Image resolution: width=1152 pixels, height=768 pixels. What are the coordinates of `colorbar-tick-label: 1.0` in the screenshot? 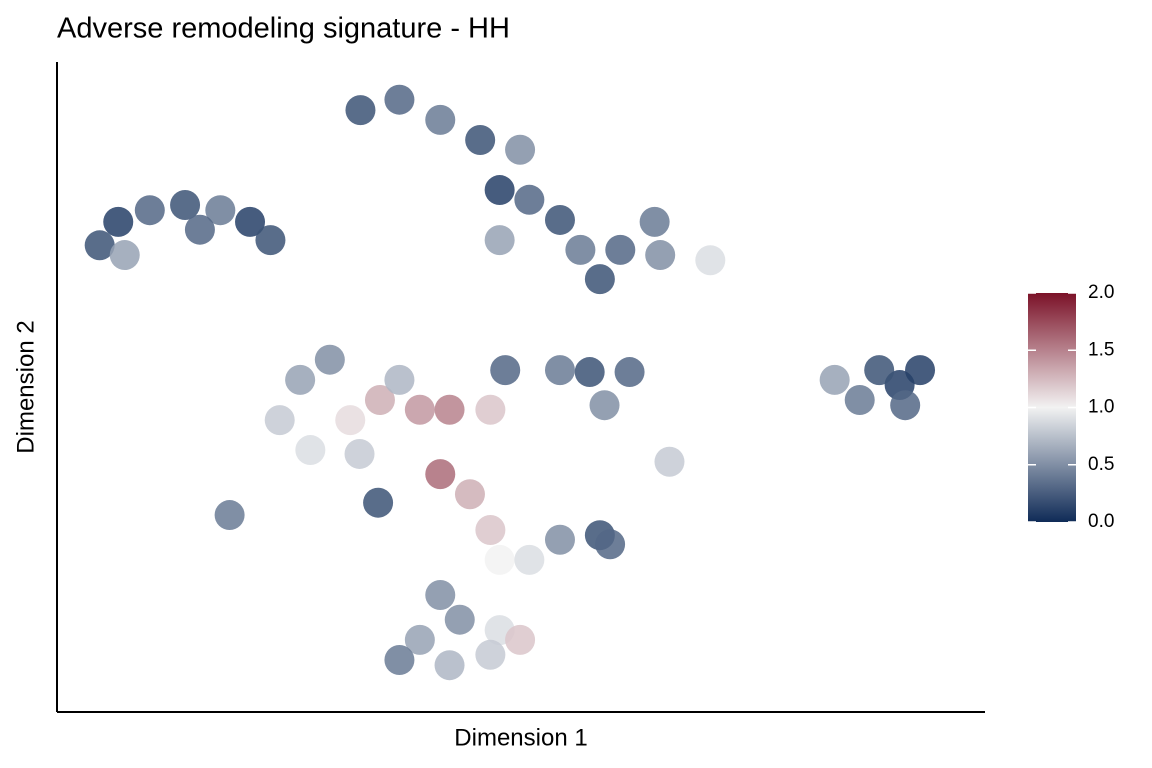 It's located at (1101, 407).